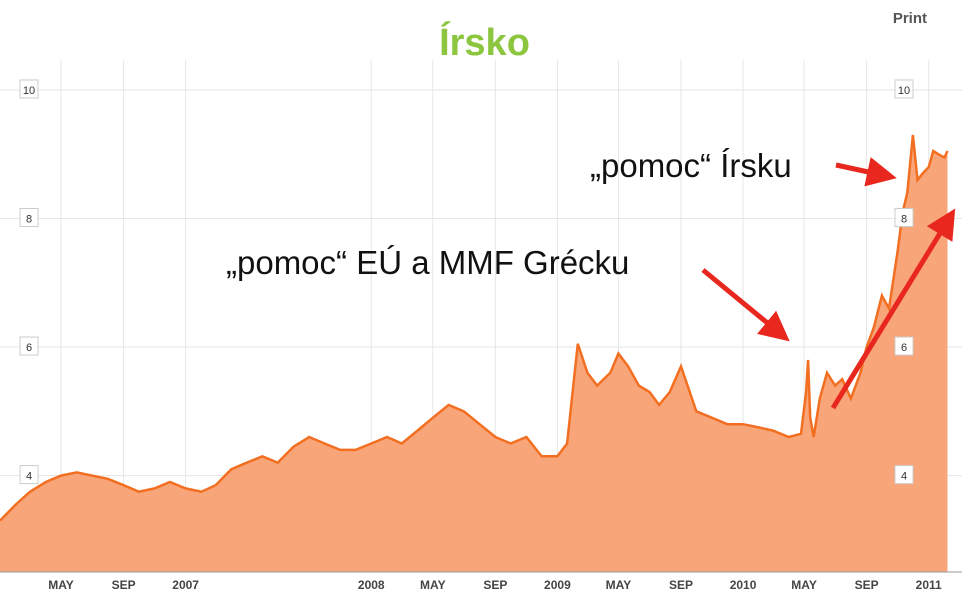 Image resolution: width=969 pixels, height=602 pixels. I want to click on y-tick-label-right: 10, so click(904, 91).